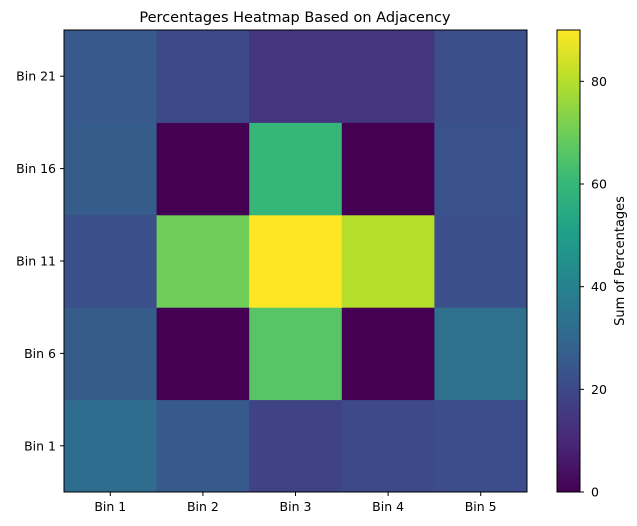 The height and width of the screenshot is (526, 637). I want to click on colorbar-tick-label: 20, so click(599, 389).